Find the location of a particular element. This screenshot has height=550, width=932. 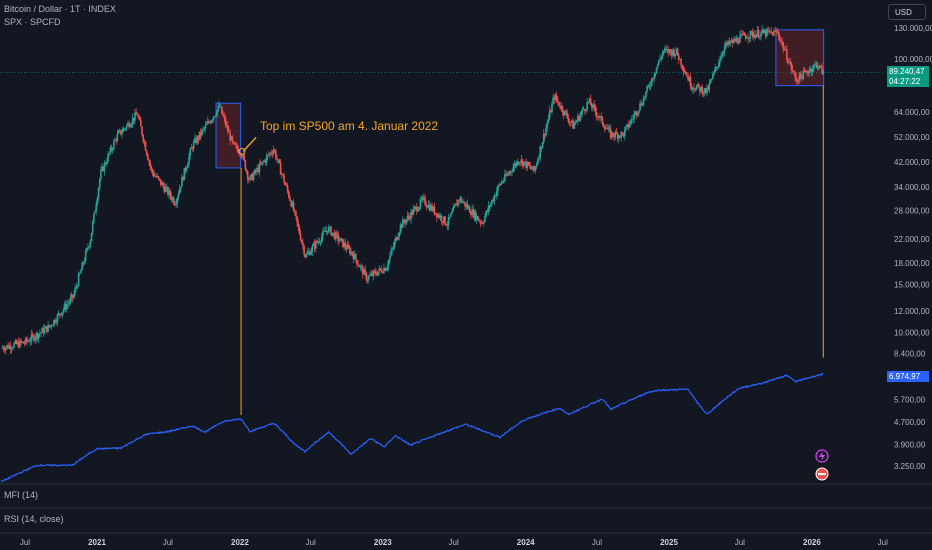

currency-button: USD is located at coordinates (907, 12).